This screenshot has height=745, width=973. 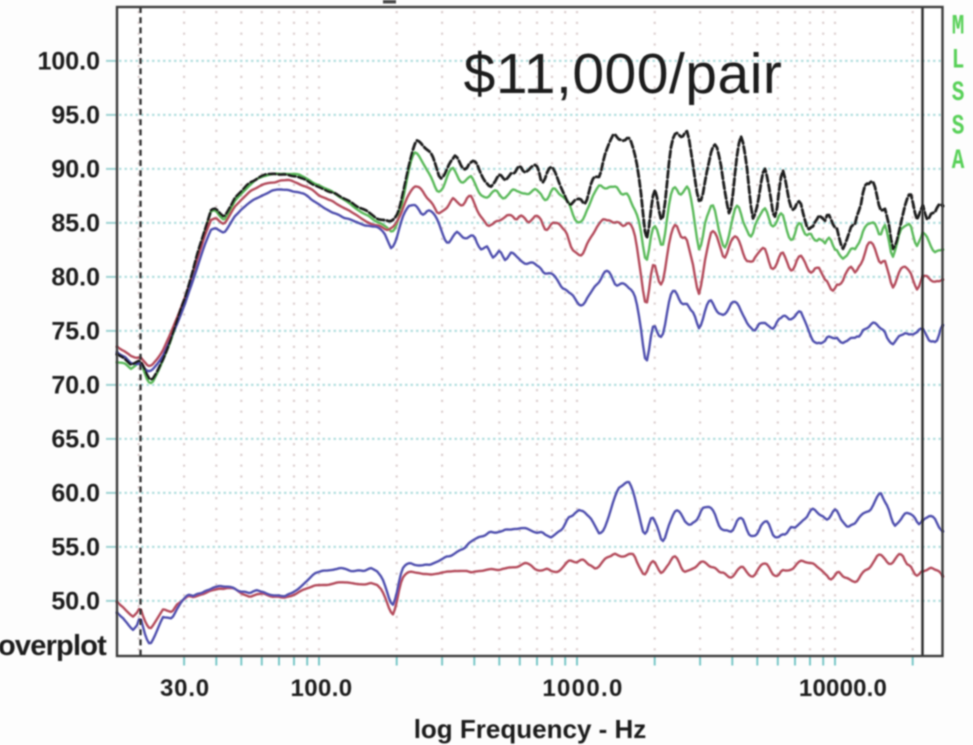 I want to click on svg-text: 90.0, so click(x=75, y=170).